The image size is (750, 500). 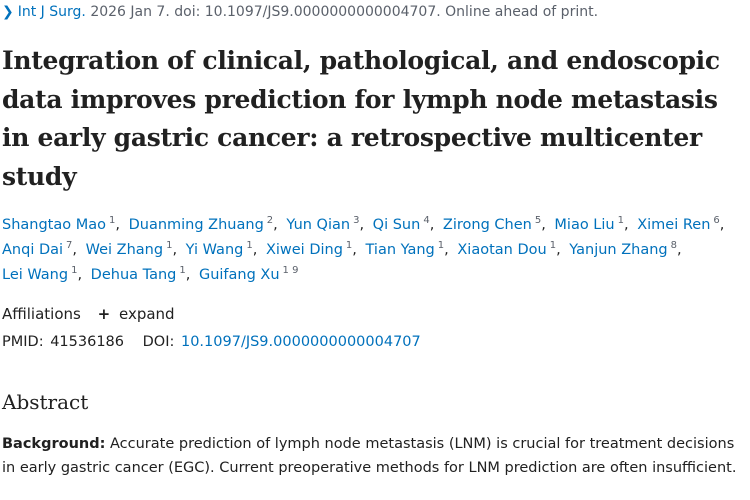 I want to click on affiliation-number: 1 9, so click(x=290, y=270).